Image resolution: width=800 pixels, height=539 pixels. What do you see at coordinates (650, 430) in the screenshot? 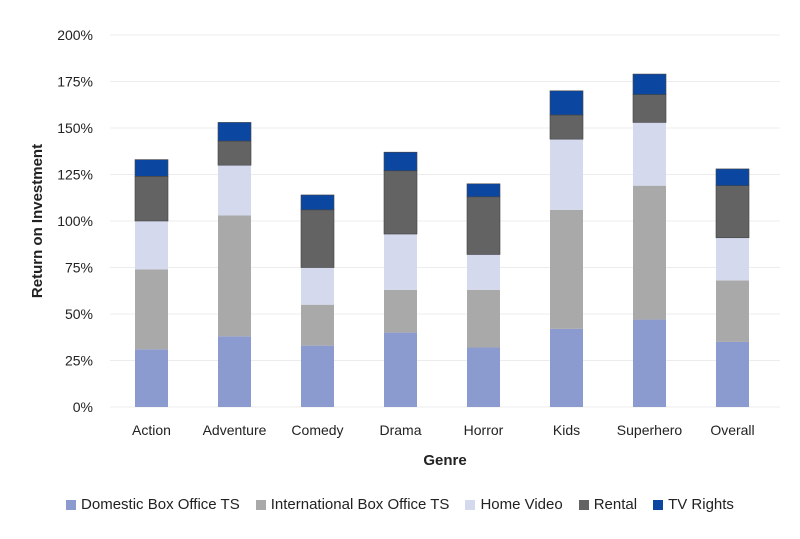
I see `x-tick-label: Superhero` at bounding box center [650, 430].